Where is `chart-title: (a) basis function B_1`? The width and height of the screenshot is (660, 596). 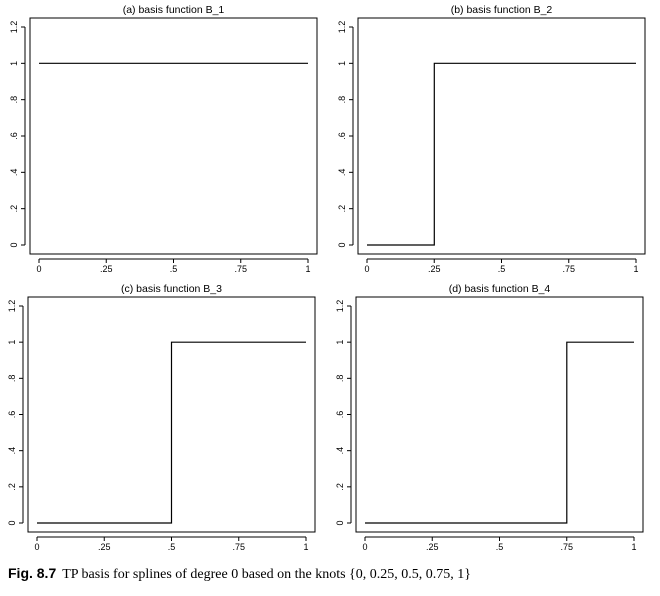 chart-title: (a) basis function B_1 is located at coordinates (174, 10).